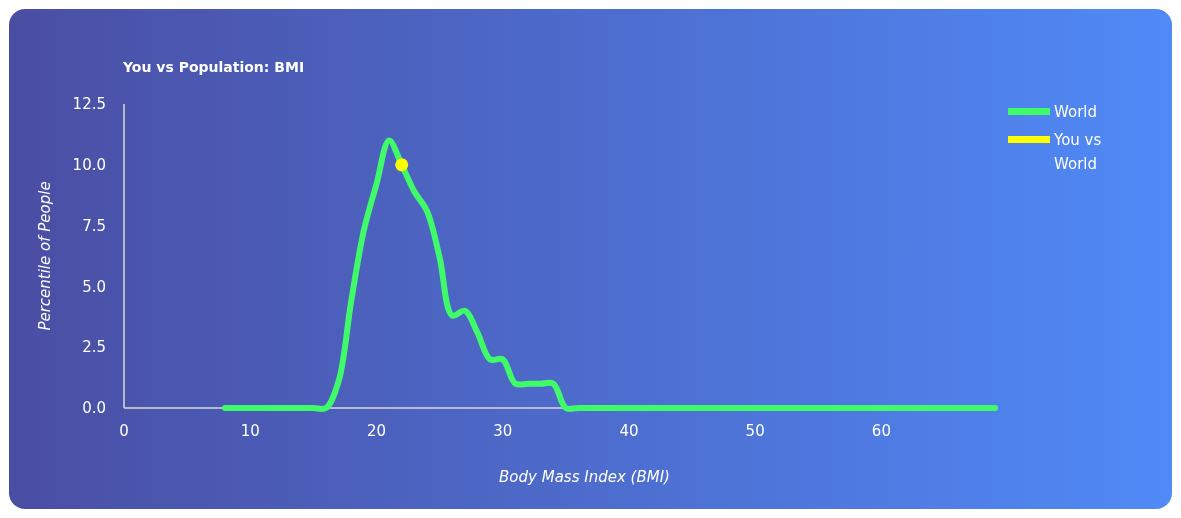 This screenshot has height=518, width=1181. I want to click on x-tick-label: 30, so click(503, 431).